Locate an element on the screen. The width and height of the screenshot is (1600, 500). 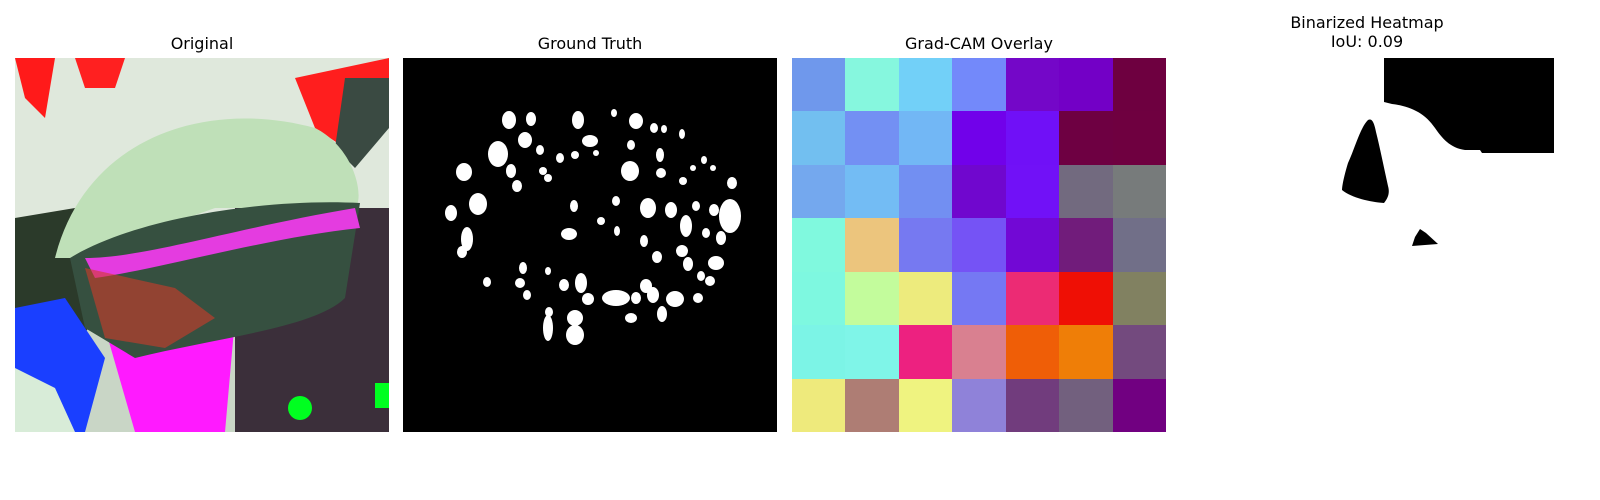
title-binarized-heatmap: Binarized Heatmap IoU: 0.09 is located at coordinates (1367, 32).